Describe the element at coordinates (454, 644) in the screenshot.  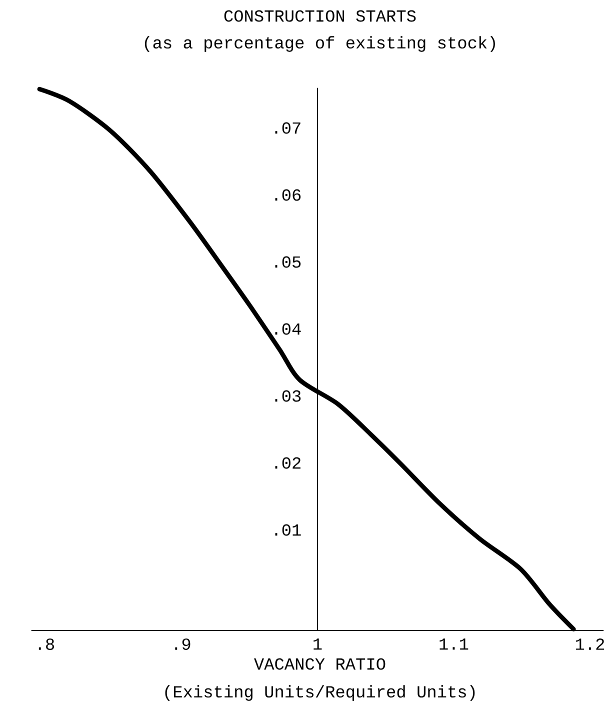
I see `x-tick-label: 1.1` at that location.